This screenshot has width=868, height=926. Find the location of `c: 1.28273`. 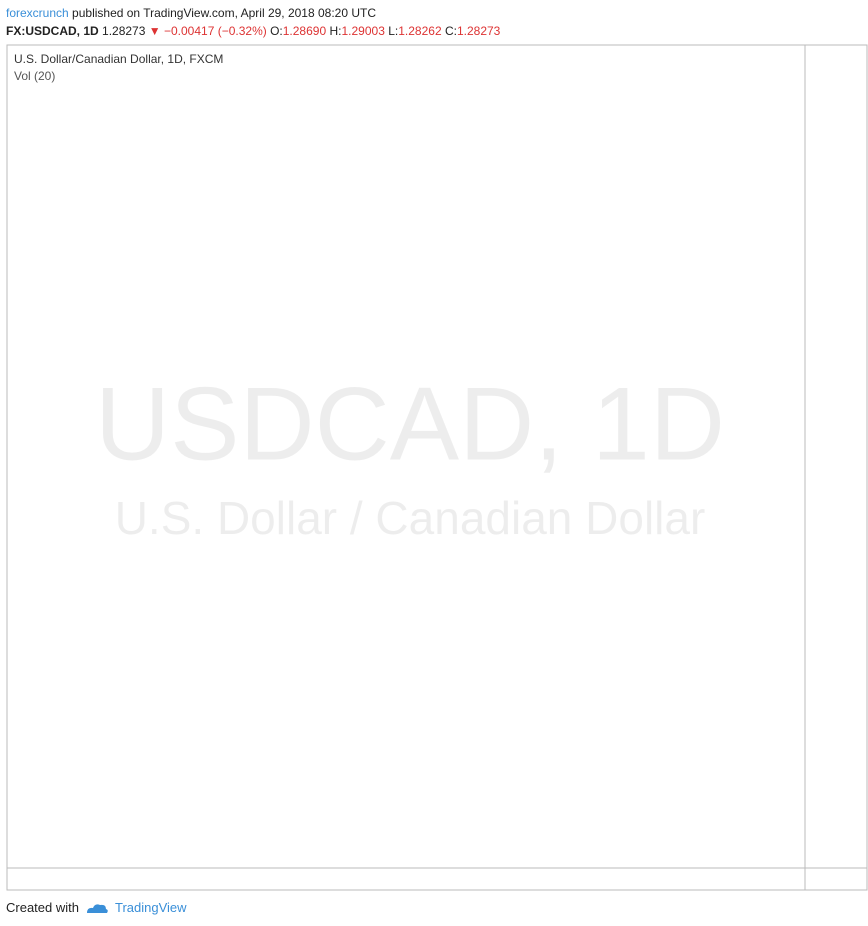

c: 1.28273 is located at coordinates (478, 31).